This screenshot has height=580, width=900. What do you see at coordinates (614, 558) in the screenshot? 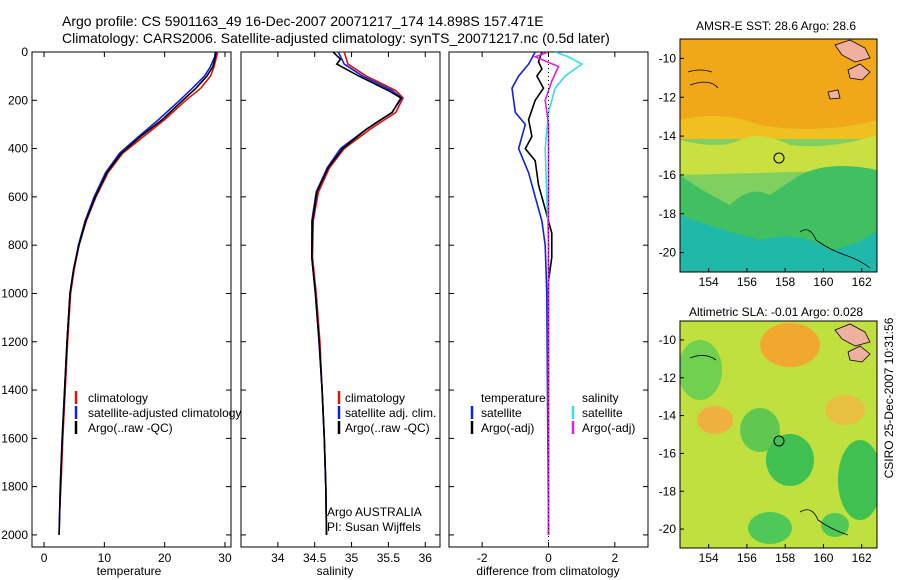
I see `x-tick-label: 2` at bounding box center [614, 558].